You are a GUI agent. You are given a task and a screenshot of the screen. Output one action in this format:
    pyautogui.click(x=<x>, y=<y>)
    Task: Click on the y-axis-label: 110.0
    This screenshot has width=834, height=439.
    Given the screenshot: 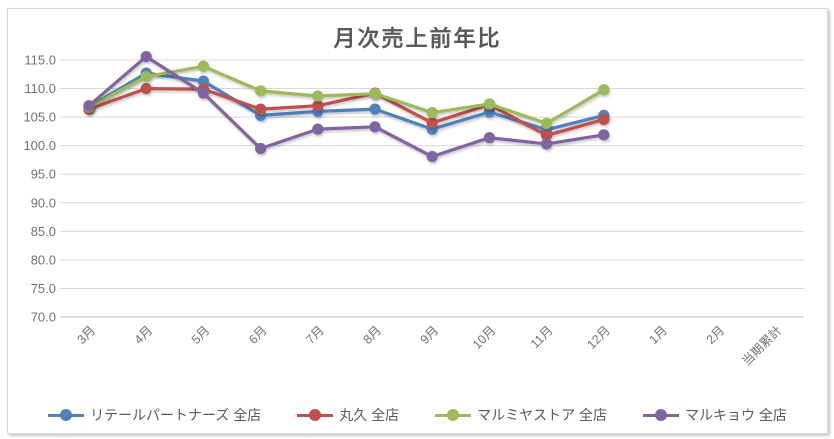 What is the action you would take?
    pyautogui.click(x=40, y=88)
    